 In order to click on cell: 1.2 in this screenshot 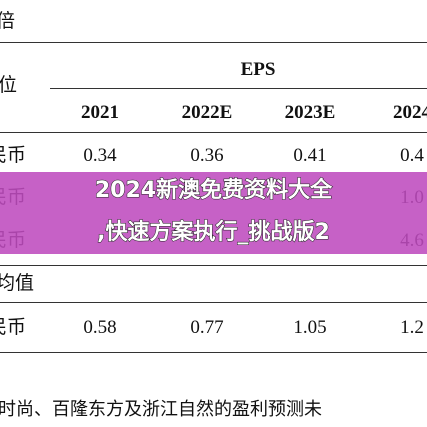, I will do `click(412, 327)`.